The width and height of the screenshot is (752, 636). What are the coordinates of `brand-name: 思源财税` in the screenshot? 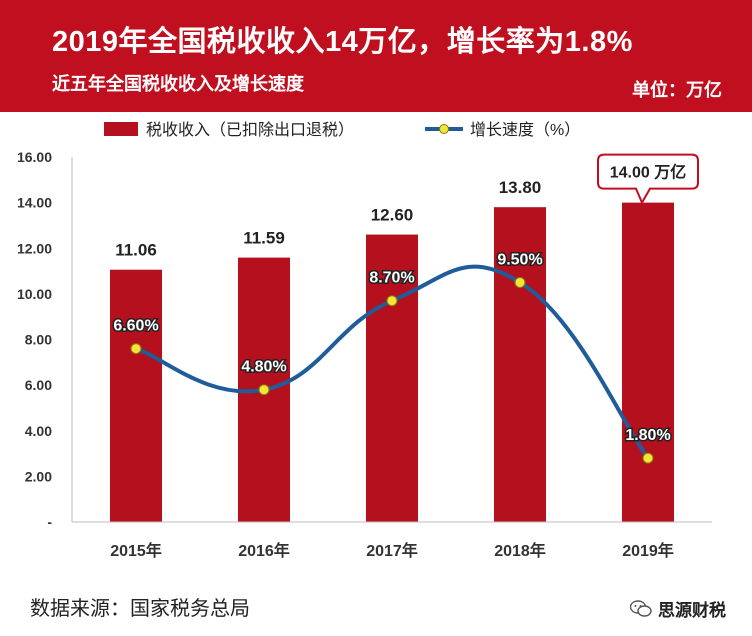 It's located at (692, 610).